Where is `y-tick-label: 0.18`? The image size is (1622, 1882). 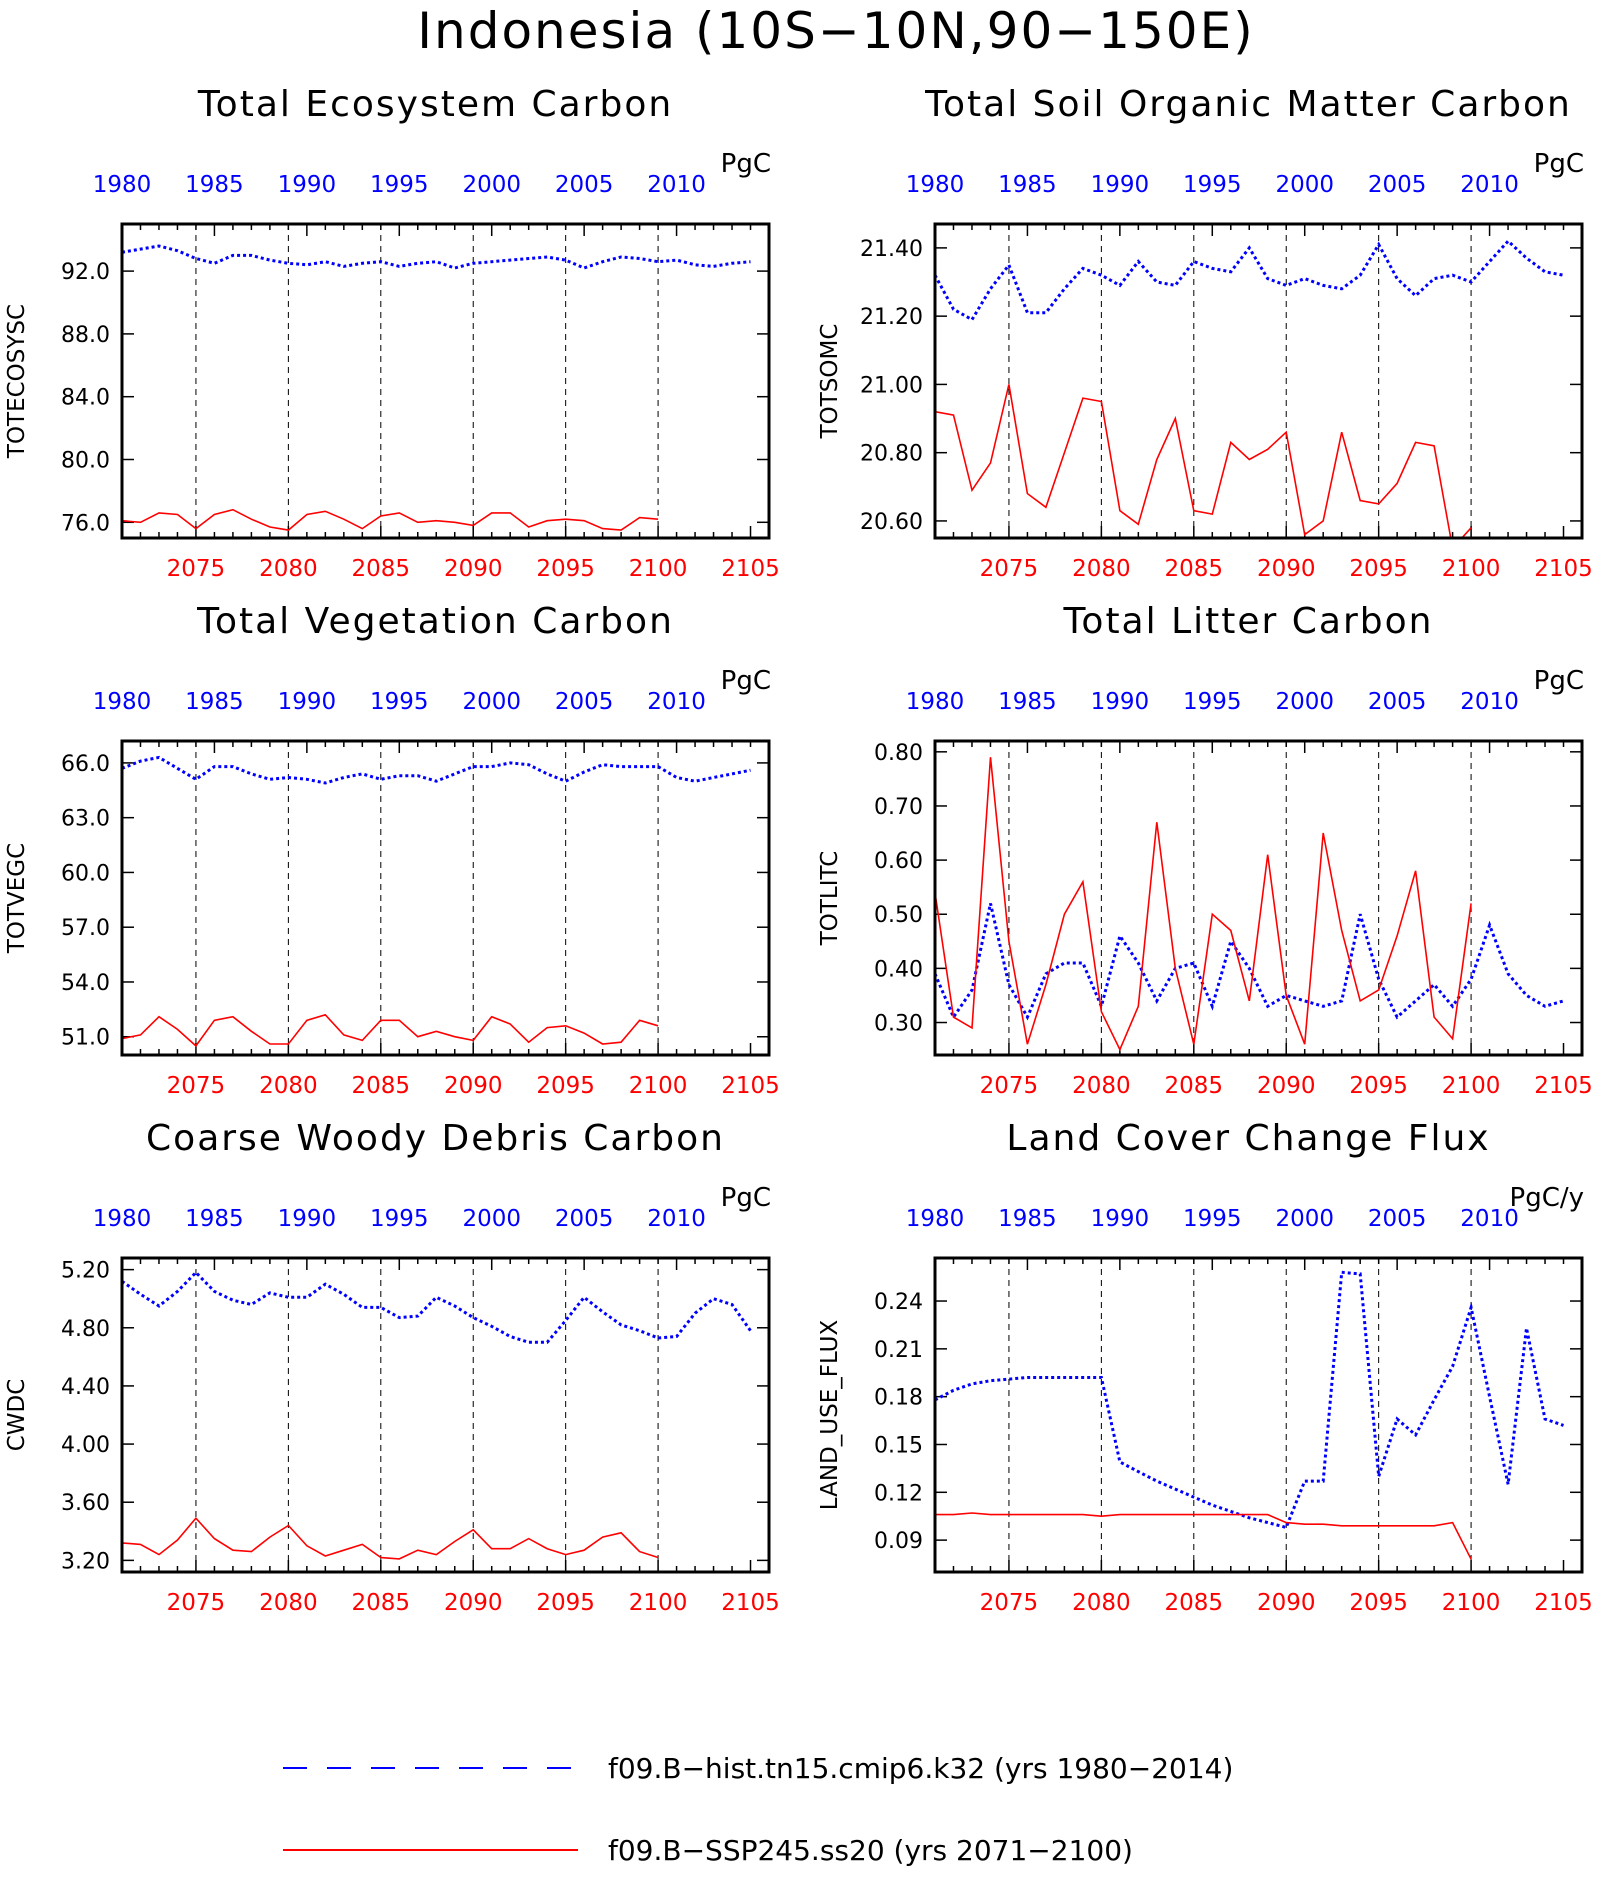 y-tick-label: 0.18 is located at coordinates (898, 1398).